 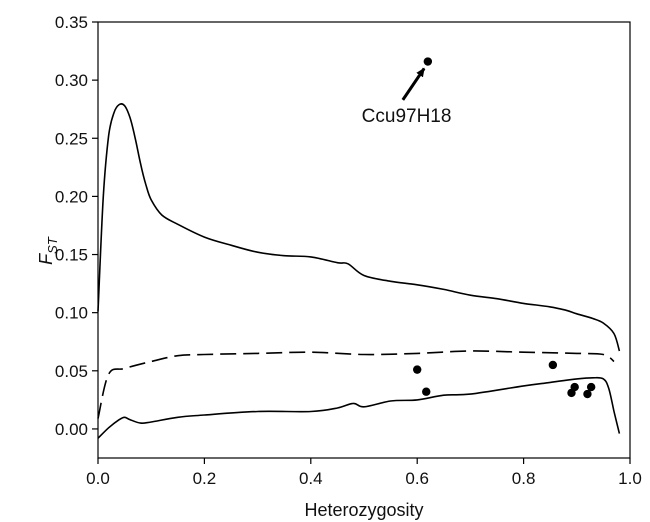 What do you see at coordinates (630, 478) in the screenshot?
I see `x-tick-label: 1.0` at bounding box center [630, 478].